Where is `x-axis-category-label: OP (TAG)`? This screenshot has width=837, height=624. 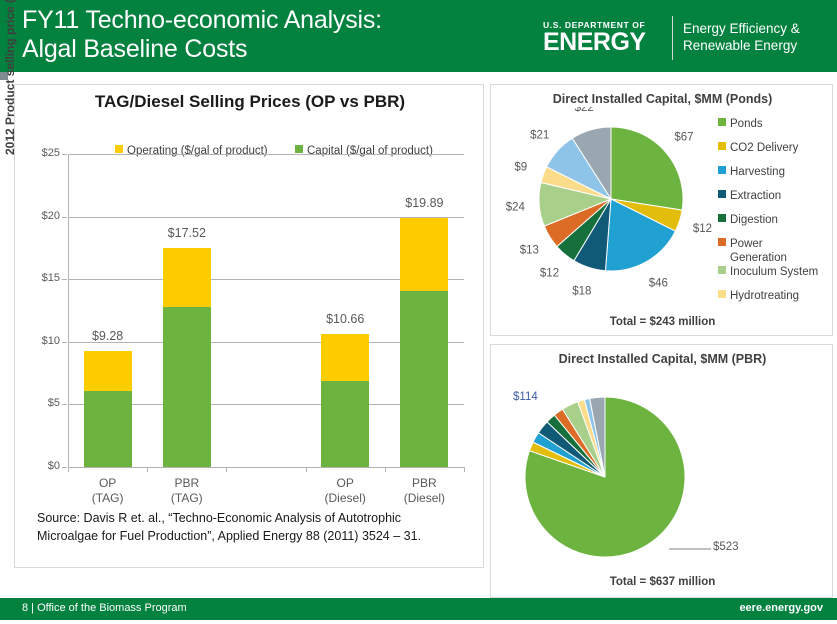 x-axis-category-label: OP (TAG) is located at coordinates (108, 491).